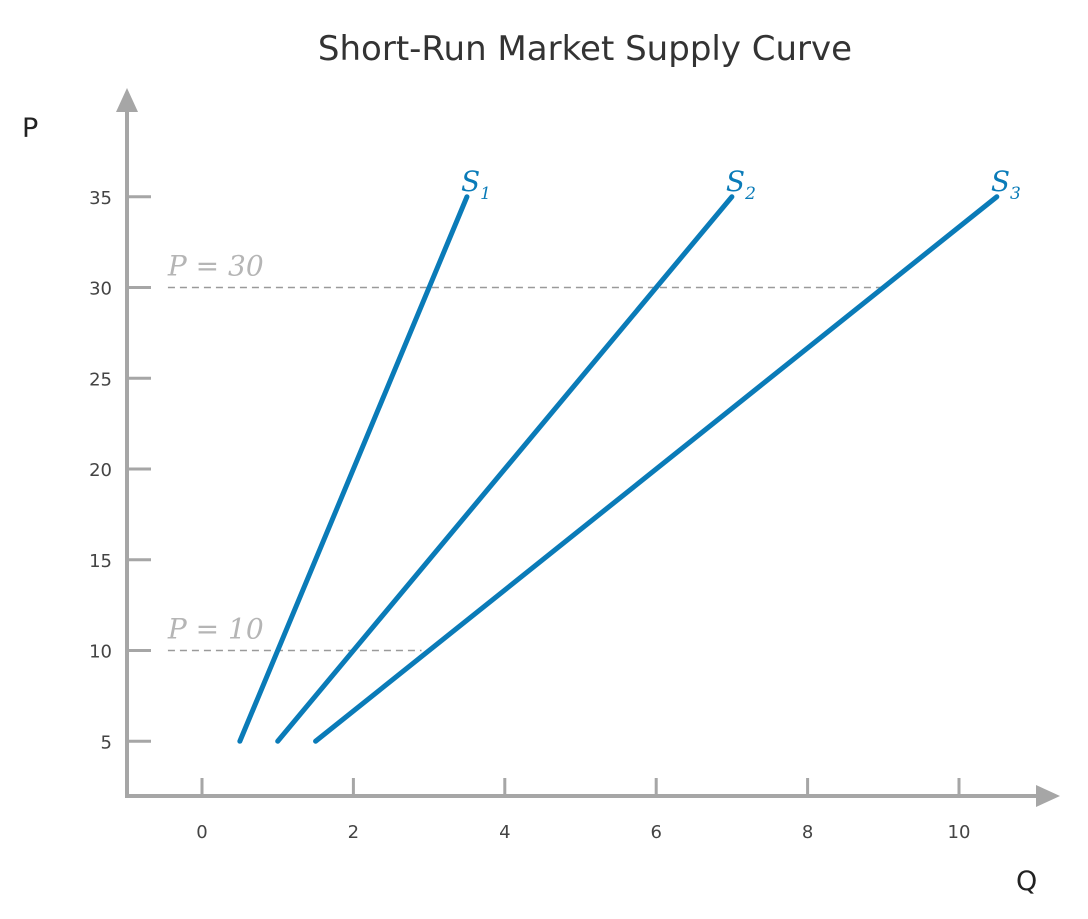 The height and width of the screenshot is (919, 1088). What do you see at coordinates (100, 470) in the screenshot?
I see `y-tick-label: 20` at bounding box center [100, 470].